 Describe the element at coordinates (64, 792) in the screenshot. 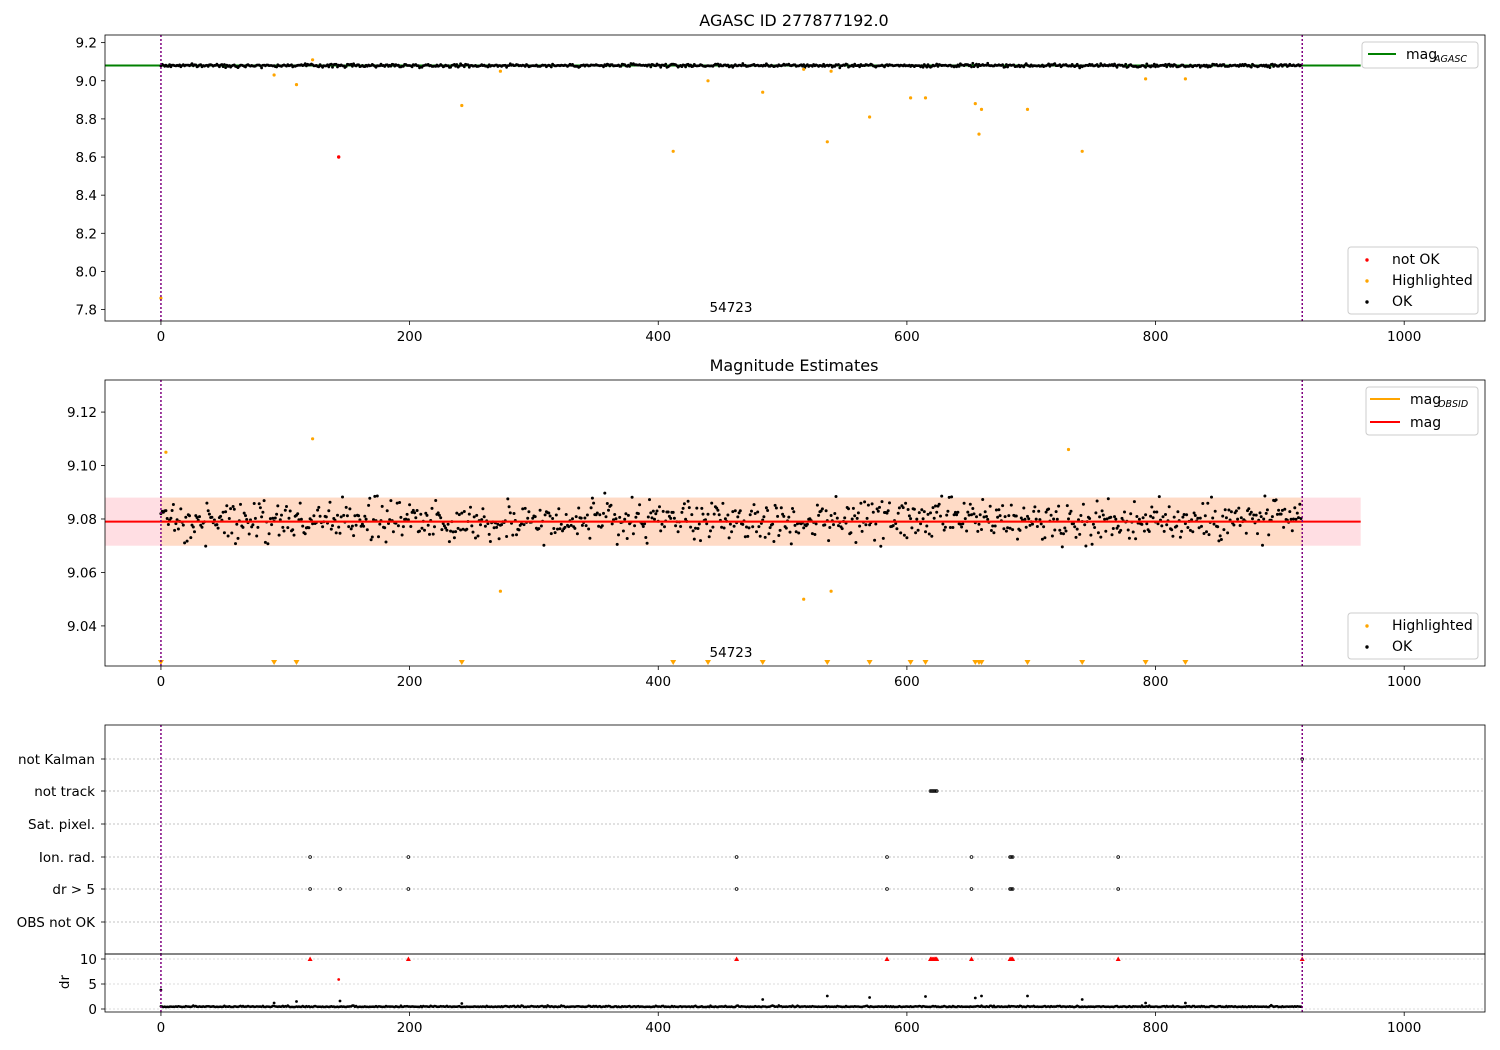

I see `flag-row-label: not track` at that location.